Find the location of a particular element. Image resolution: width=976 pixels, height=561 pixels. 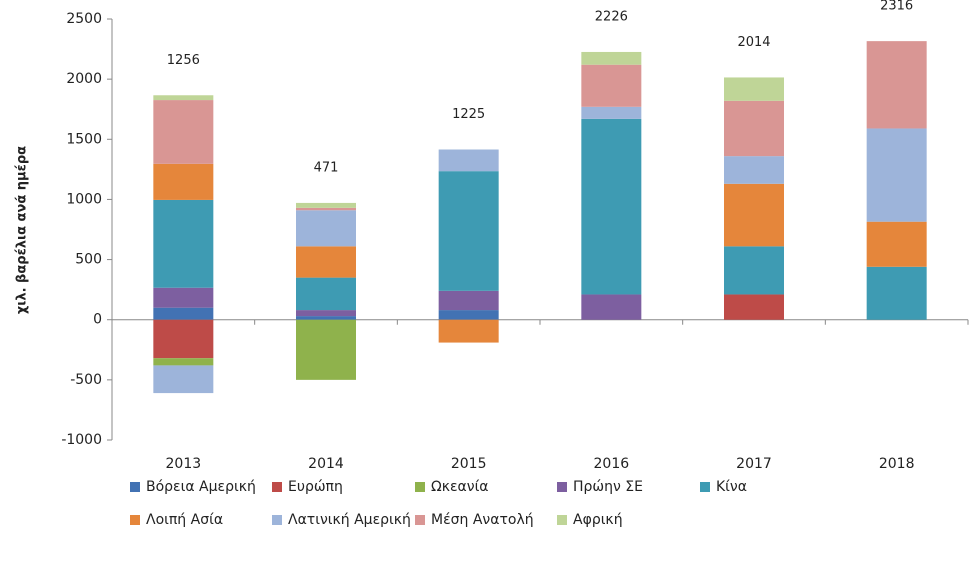

y-tick-label: 0 is located at coordinates (97, 320).